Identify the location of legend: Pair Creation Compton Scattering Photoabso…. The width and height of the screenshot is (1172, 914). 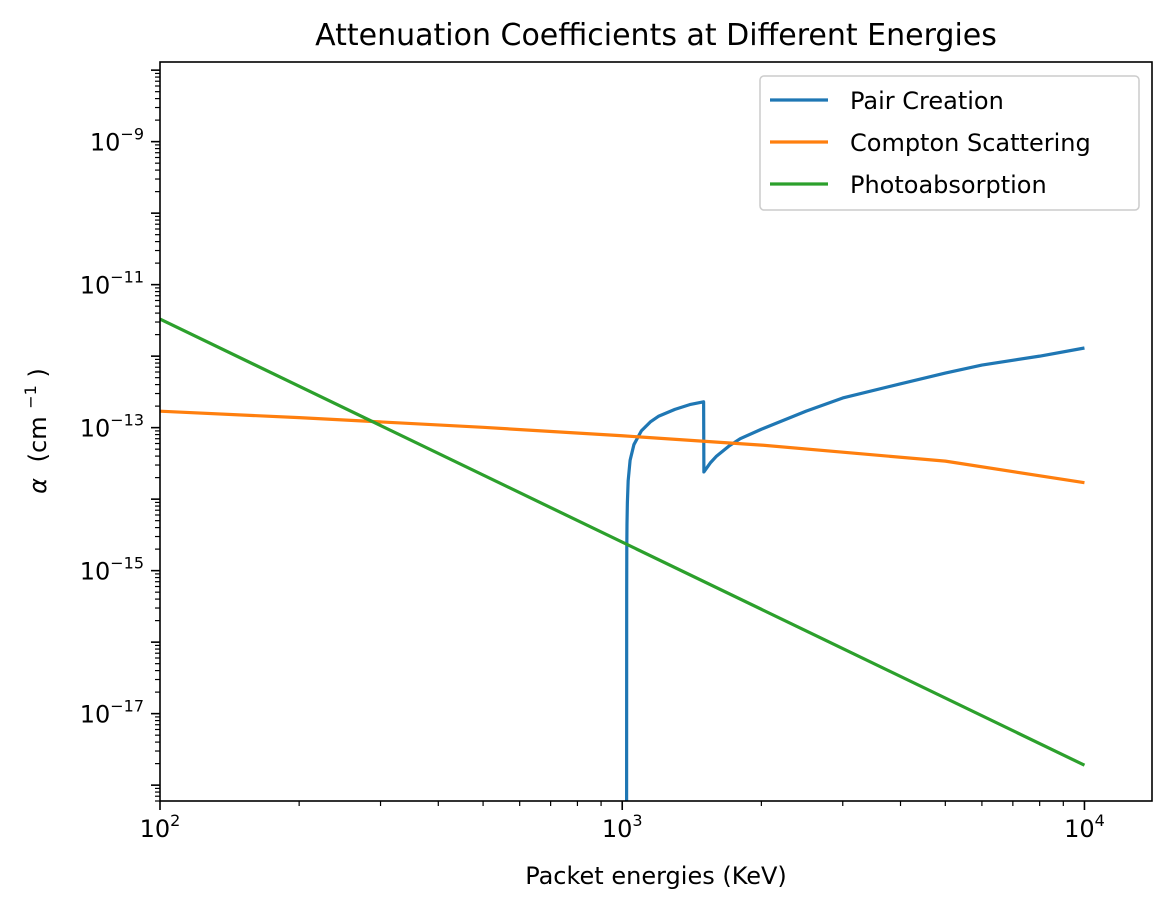
(949, 143).